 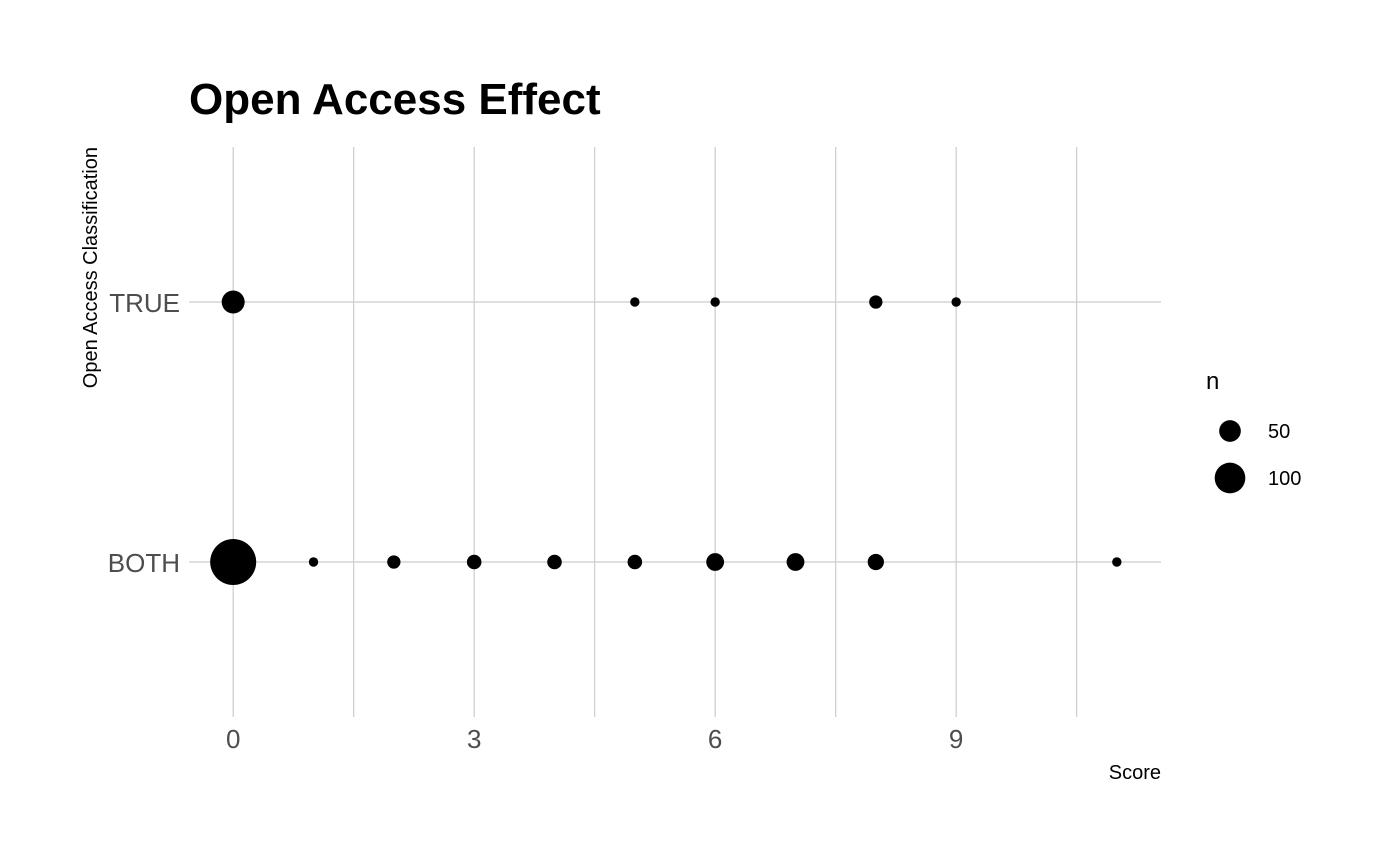 I want to click on x-tick-label: 0, so click(x=233, y=739).